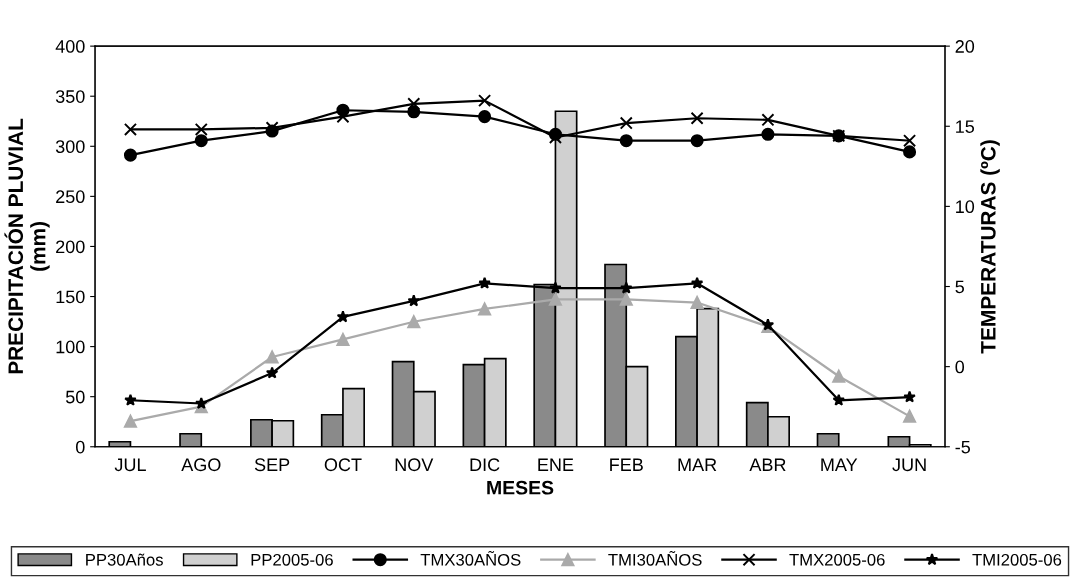  Describe the element at coordinates (626, 464) in the screenshot. I see `x-tick-label: FEB` at that location.